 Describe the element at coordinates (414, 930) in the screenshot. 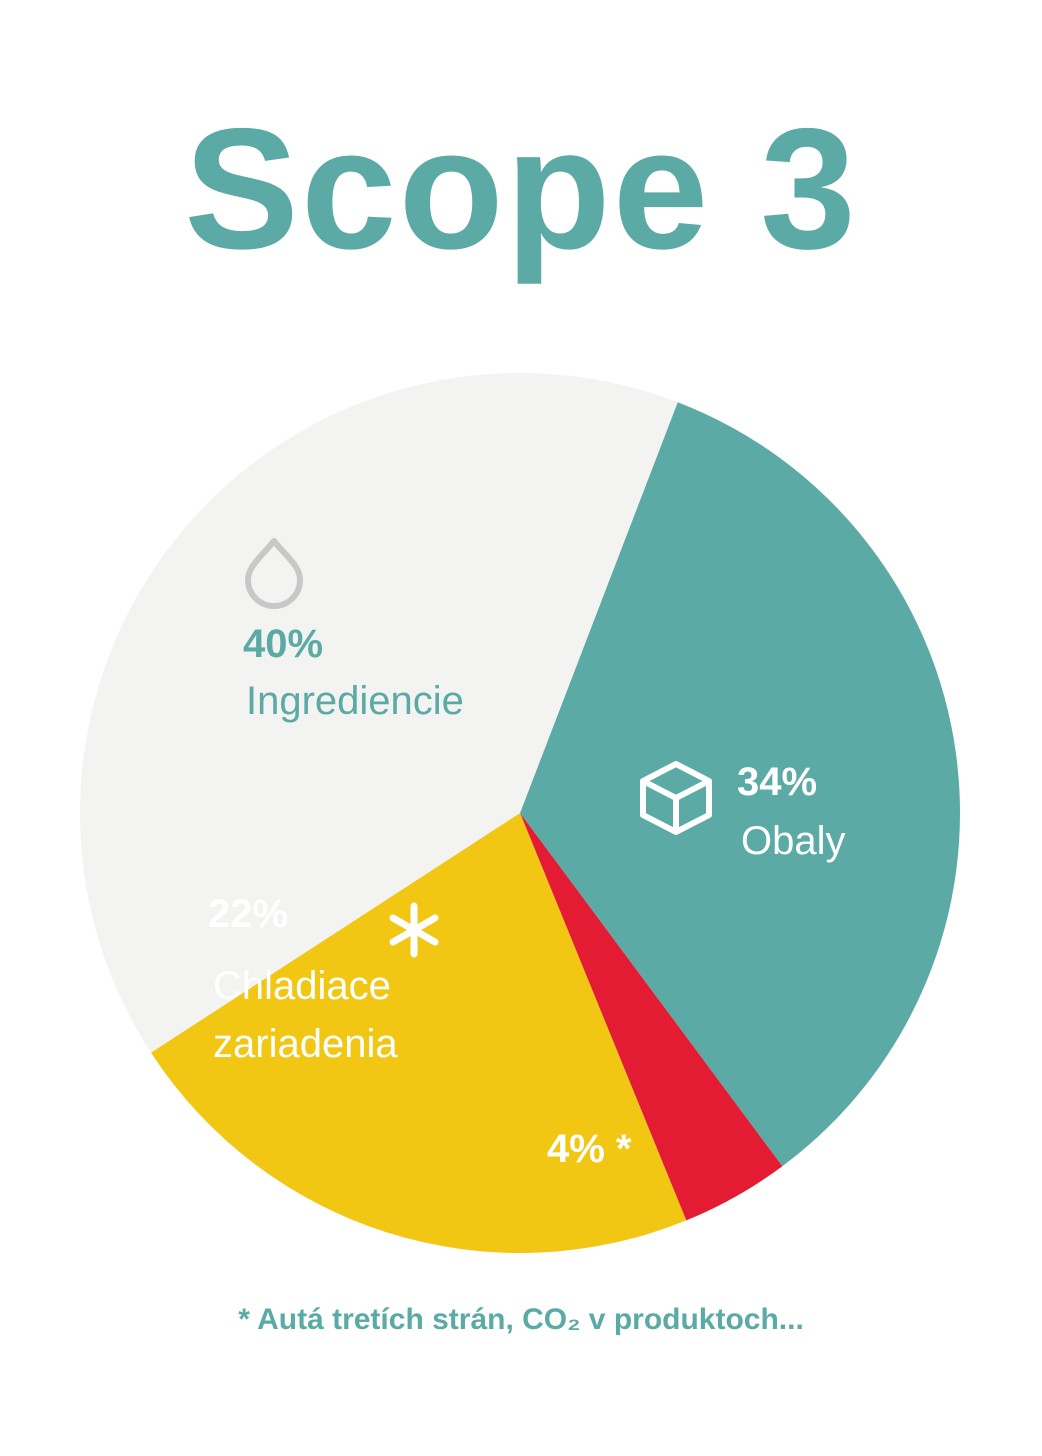

I see `snow-icon` at that location.